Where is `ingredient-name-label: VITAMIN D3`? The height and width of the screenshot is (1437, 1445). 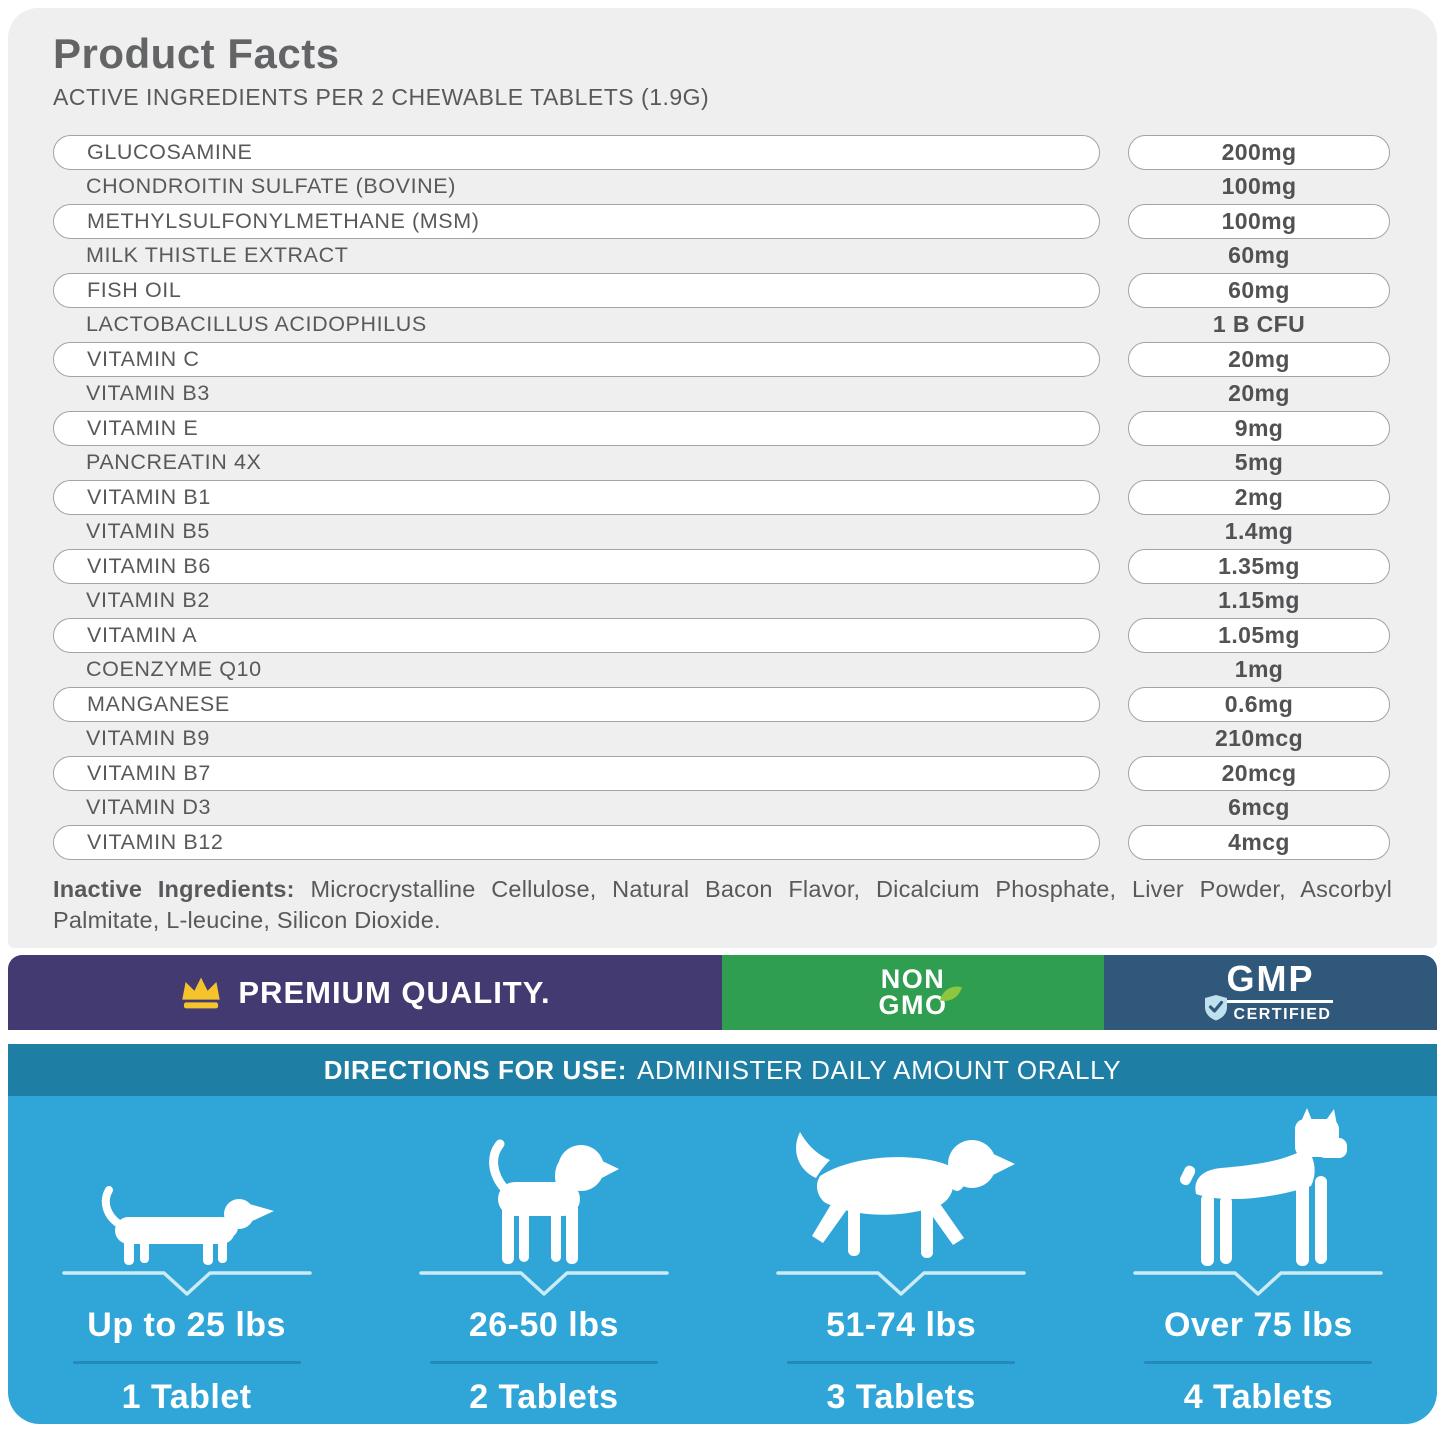 ingredient-name-label: VITAMIN D3 is located at coordinates (149, 807).